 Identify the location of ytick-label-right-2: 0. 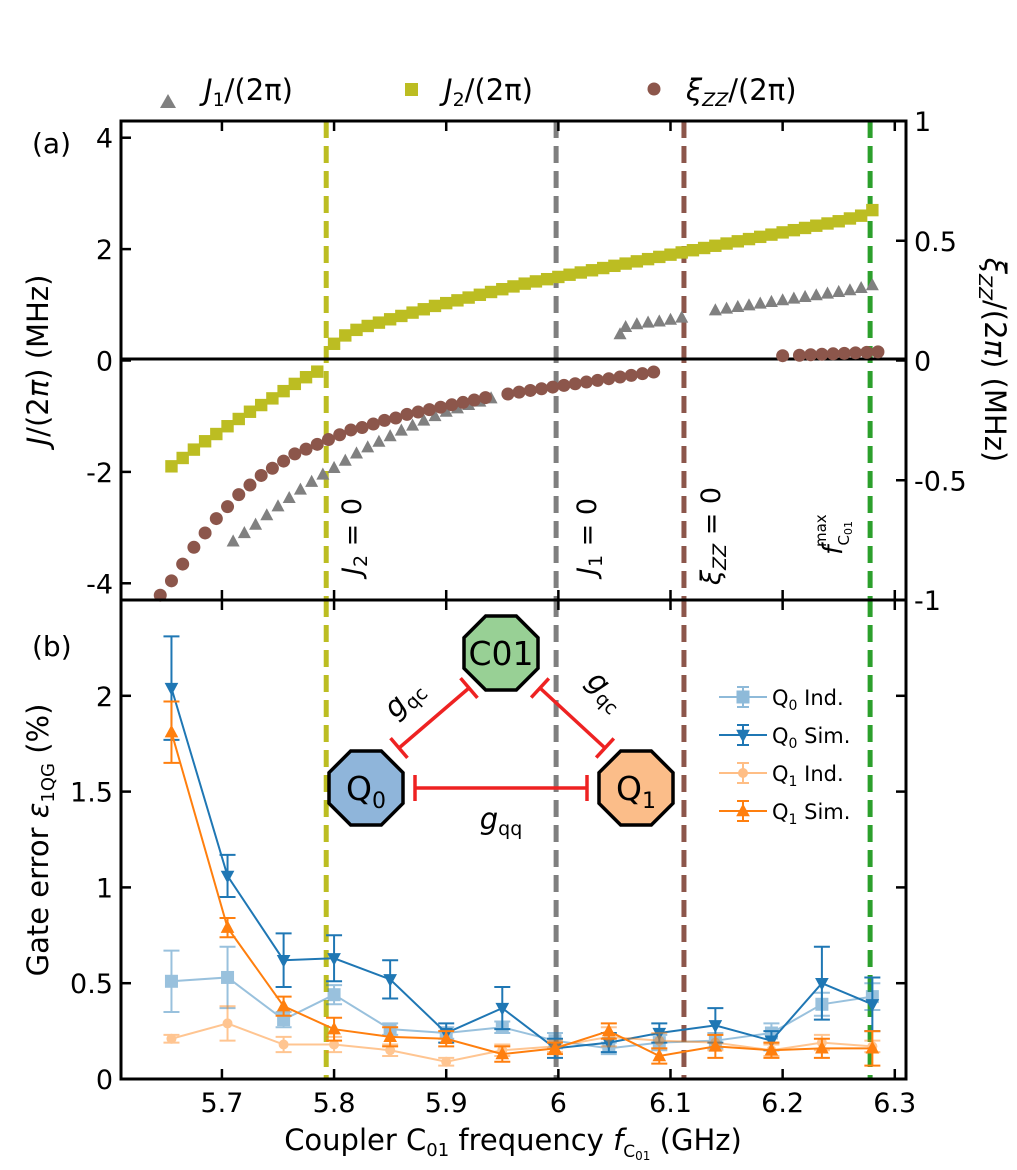
(922, 362).